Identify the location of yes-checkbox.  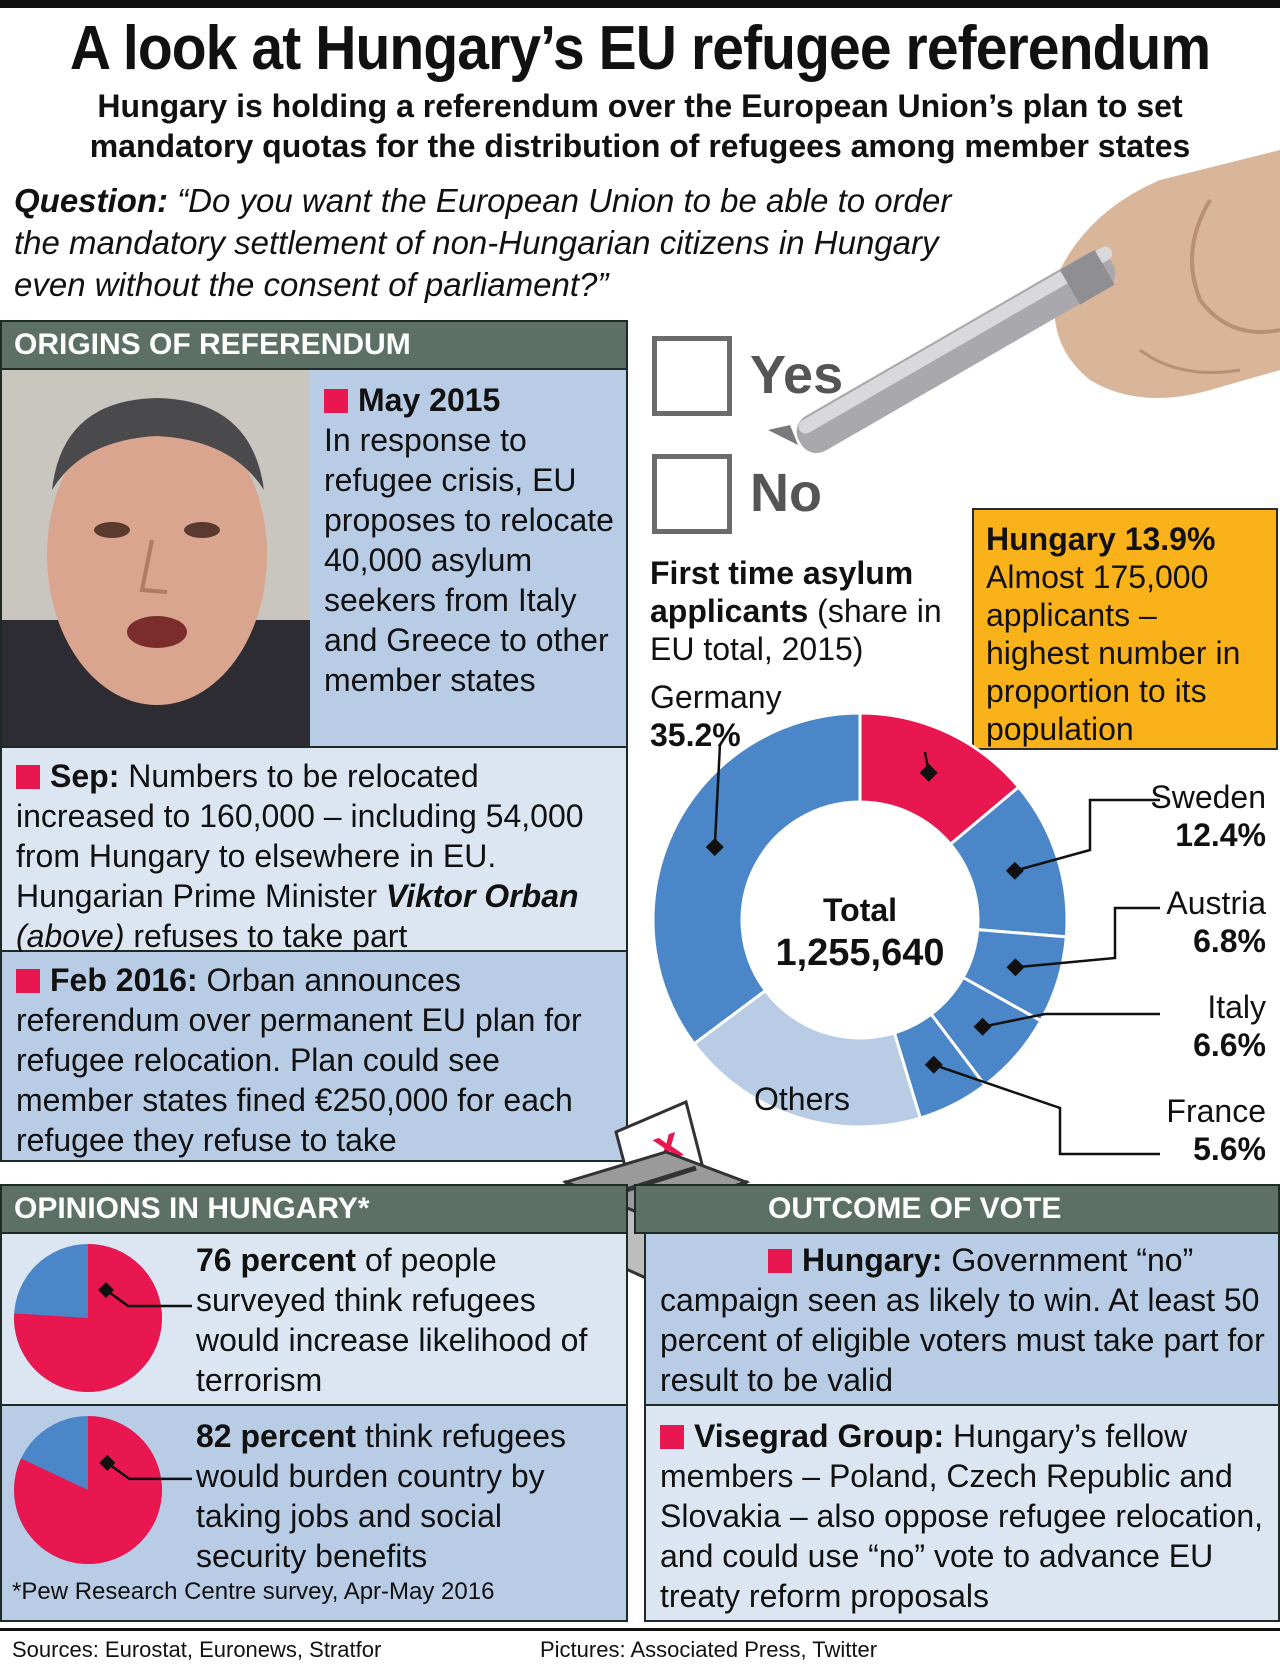
(692, 376).